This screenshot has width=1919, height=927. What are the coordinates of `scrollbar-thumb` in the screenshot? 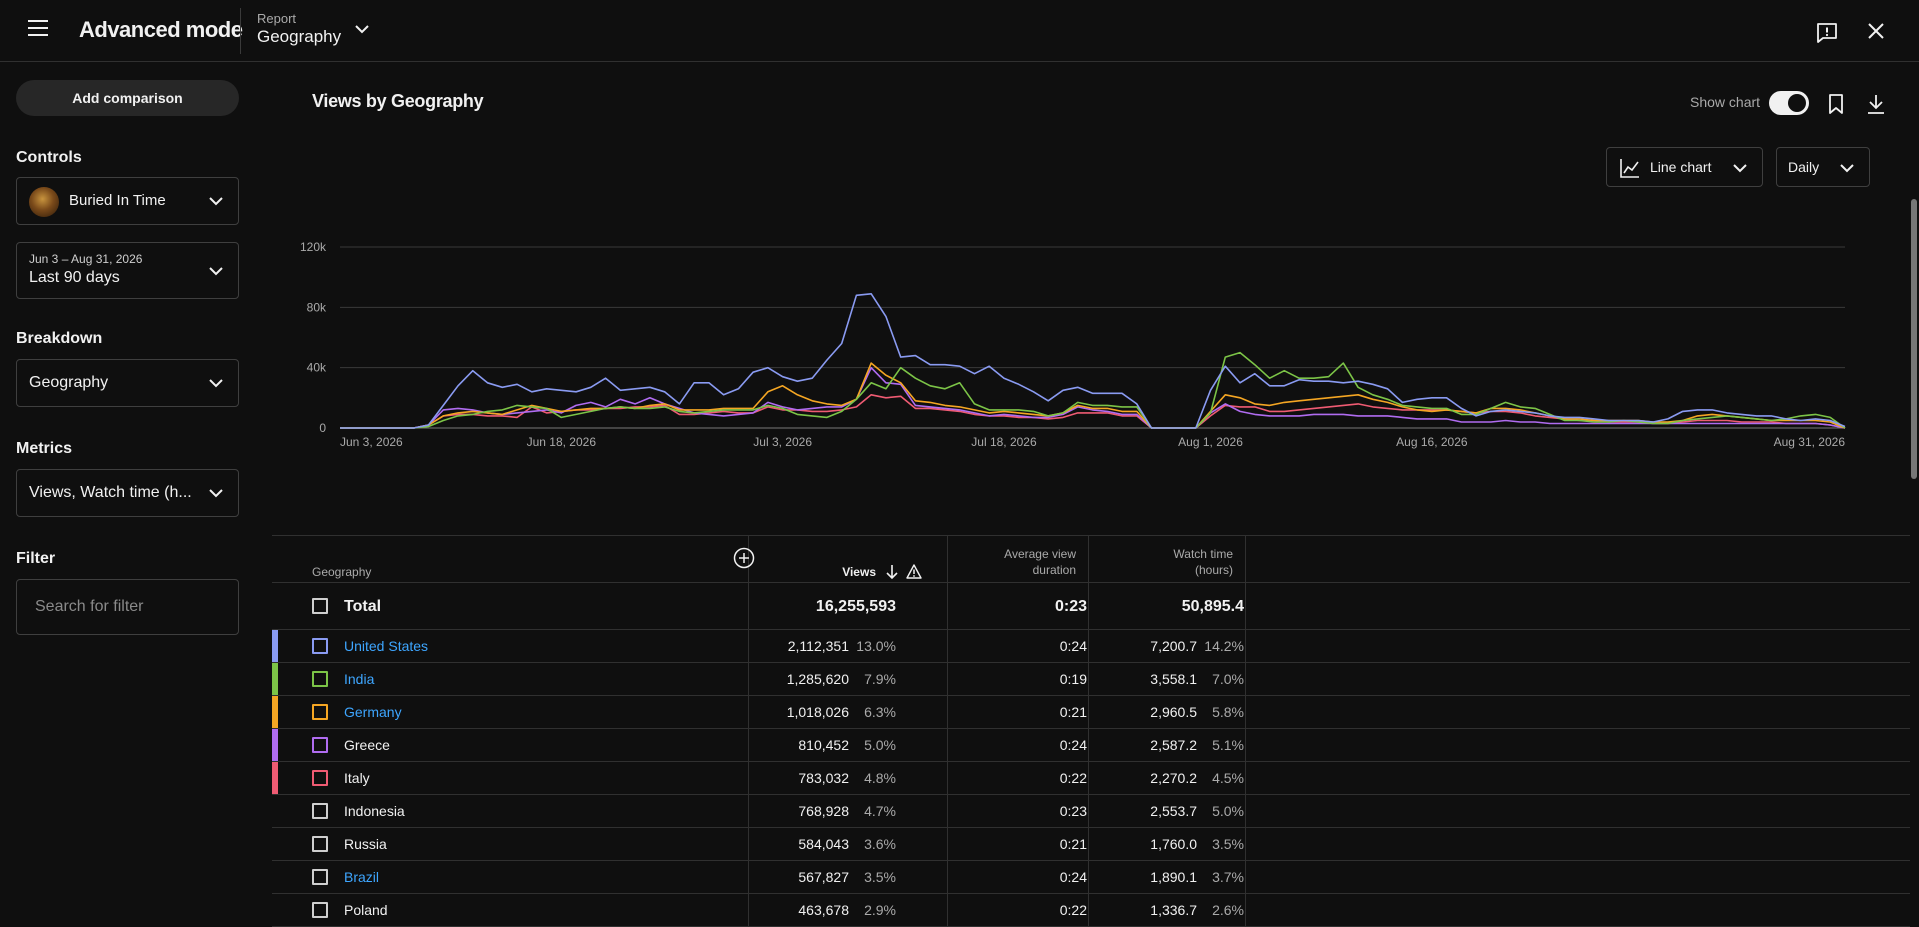 It's located at (1914, 339).